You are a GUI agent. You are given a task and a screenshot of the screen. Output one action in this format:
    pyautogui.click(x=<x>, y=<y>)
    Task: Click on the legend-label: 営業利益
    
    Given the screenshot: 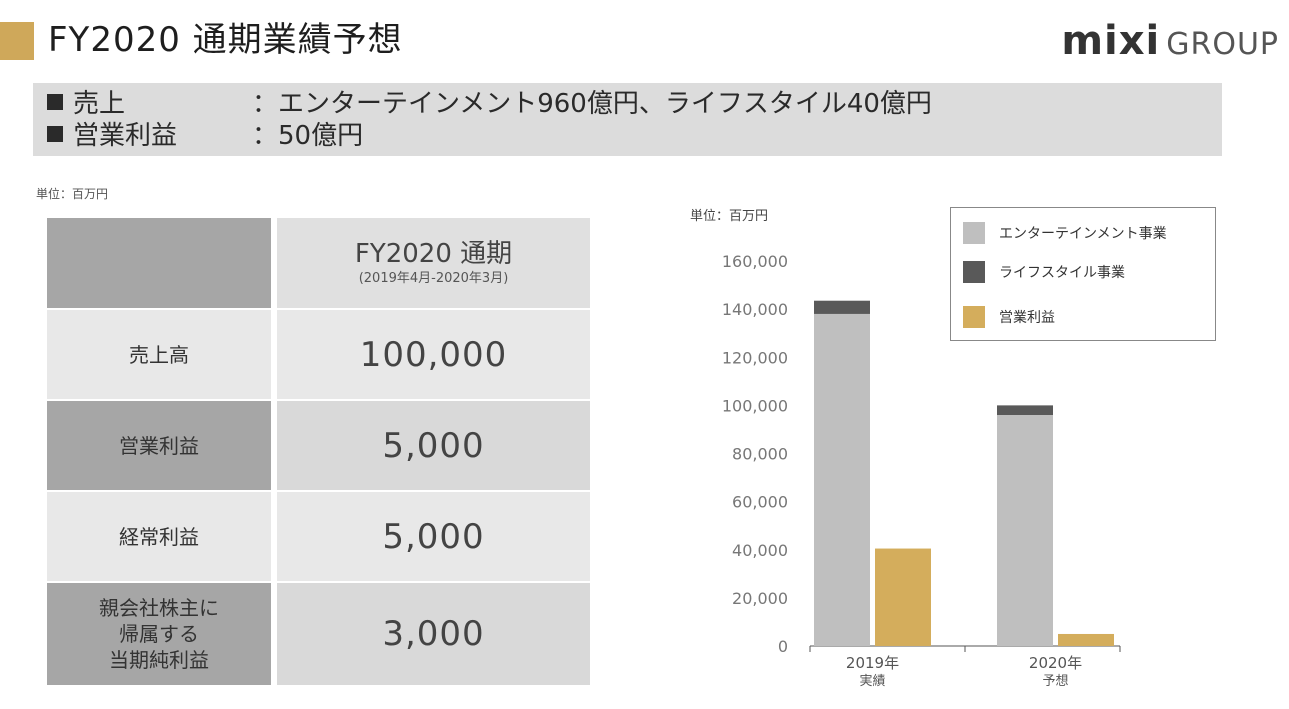 What is the action you would take?
    pyautogui.click(x=1027, y=318)
    